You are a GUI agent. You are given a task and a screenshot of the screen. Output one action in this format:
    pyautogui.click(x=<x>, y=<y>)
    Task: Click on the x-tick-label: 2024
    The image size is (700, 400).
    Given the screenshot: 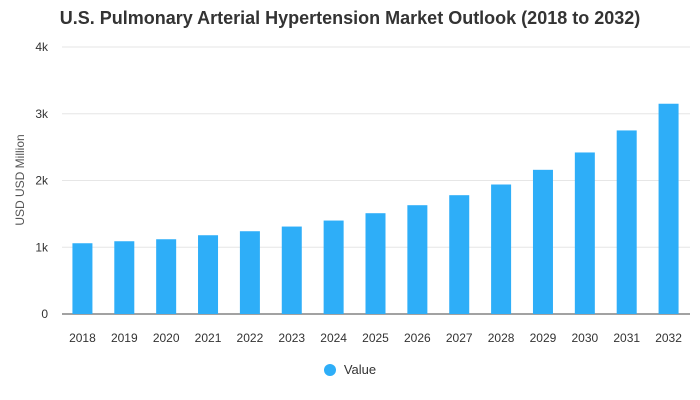 What is the action you would take?
    pyautogui.click(x=333, y=338)
    